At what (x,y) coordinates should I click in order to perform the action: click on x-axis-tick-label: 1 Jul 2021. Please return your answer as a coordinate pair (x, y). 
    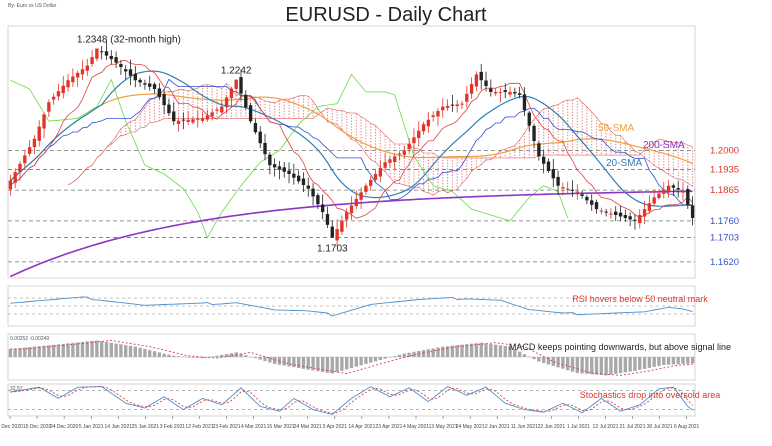
    Looking at the image, I should click on (578, 427).